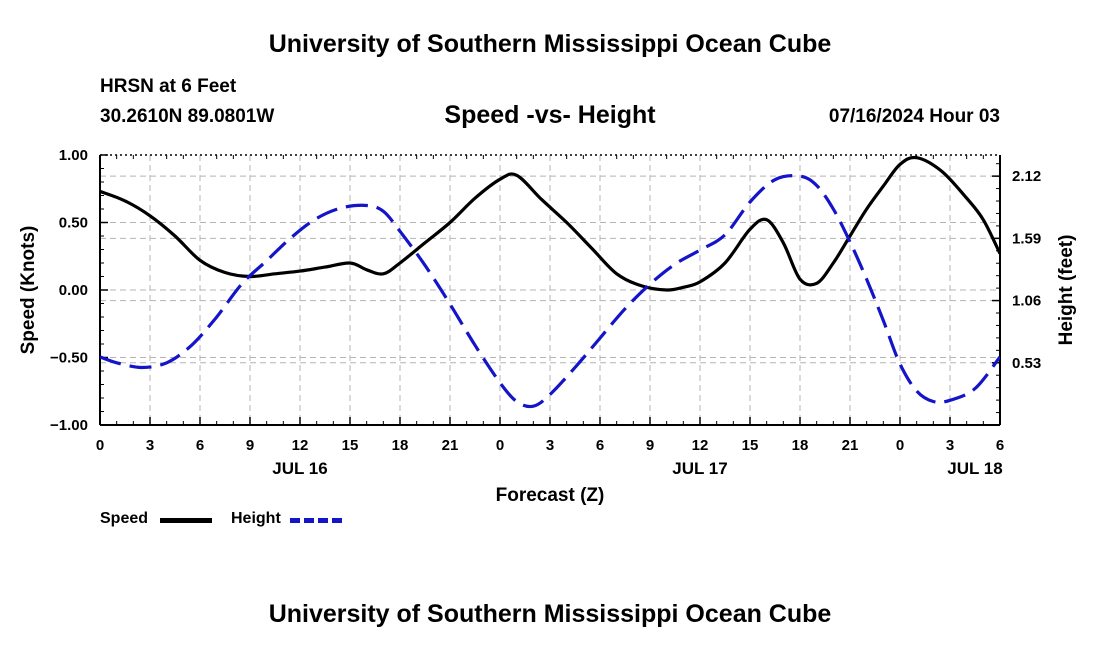  I want to click on legend-speed-label: Speed, so click(124, 518).